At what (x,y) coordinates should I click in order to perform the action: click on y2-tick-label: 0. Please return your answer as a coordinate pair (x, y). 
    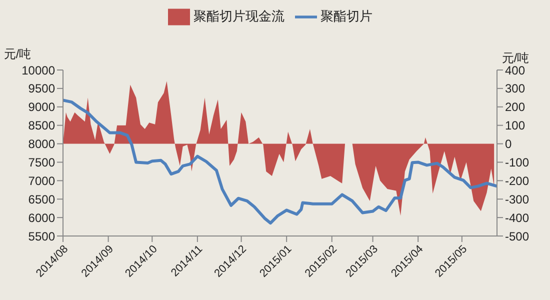
    Looking at the image, I should click on (508, 144).